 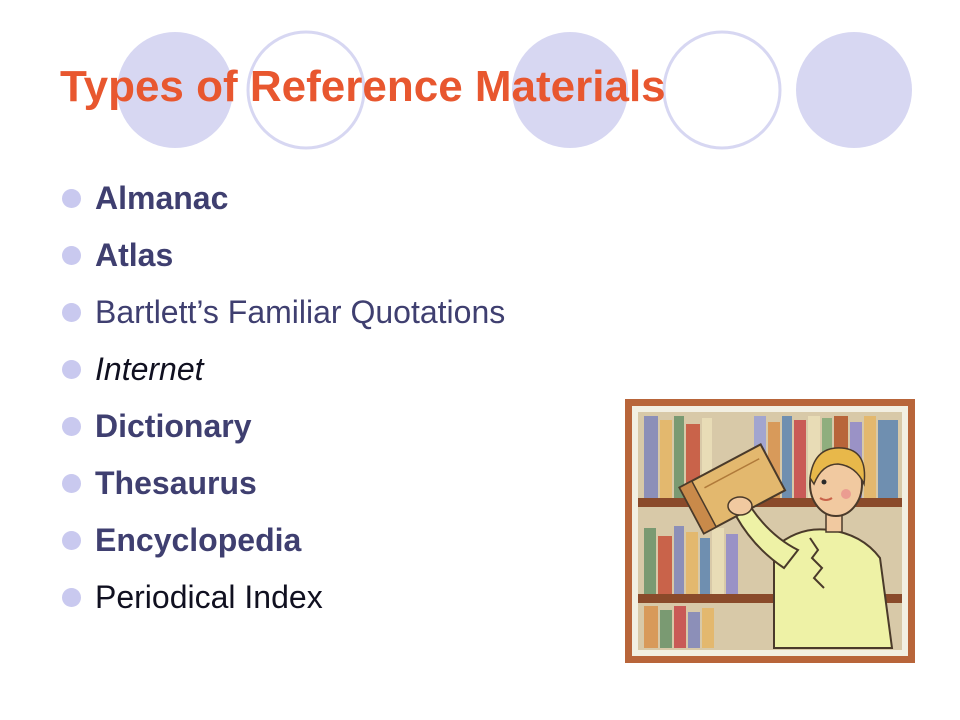 I want to click on bullet-text: Dictionary, so click(x=173, y=426).